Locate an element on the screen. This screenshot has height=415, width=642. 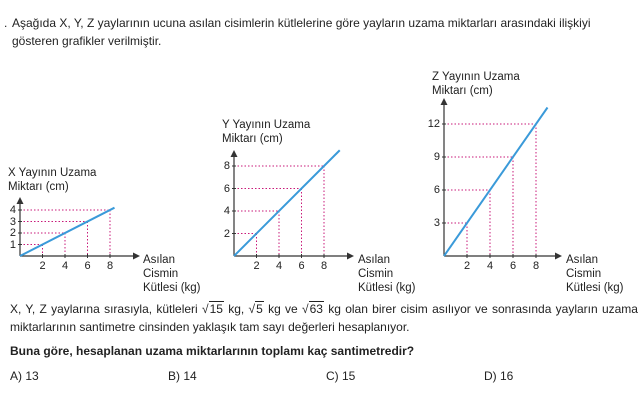
chart-z-ylabel-line1: Z Yayının Uzama is located at coordinates (476, 77).